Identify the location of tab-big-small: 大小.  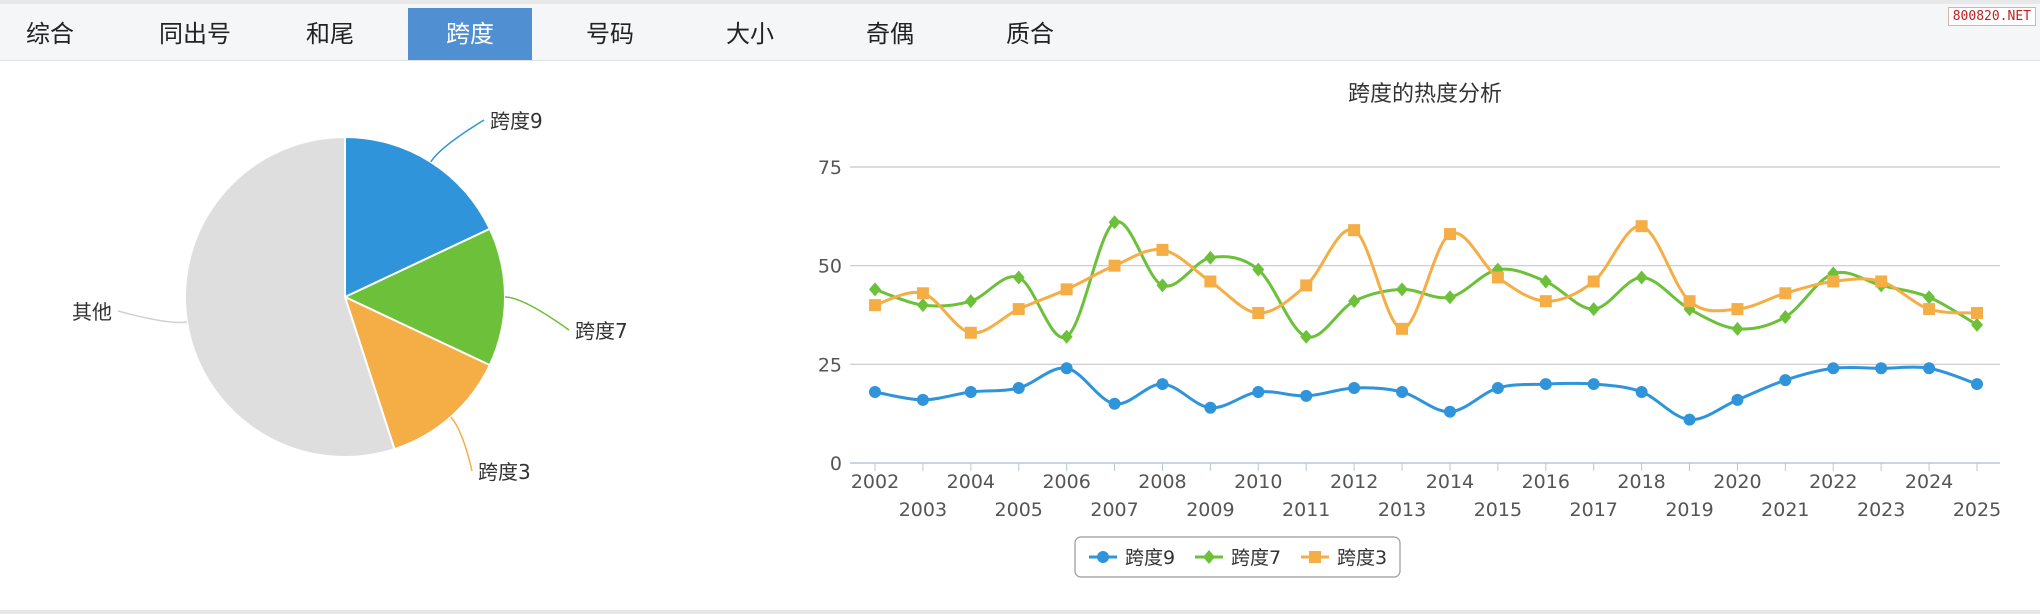
(750, 34).